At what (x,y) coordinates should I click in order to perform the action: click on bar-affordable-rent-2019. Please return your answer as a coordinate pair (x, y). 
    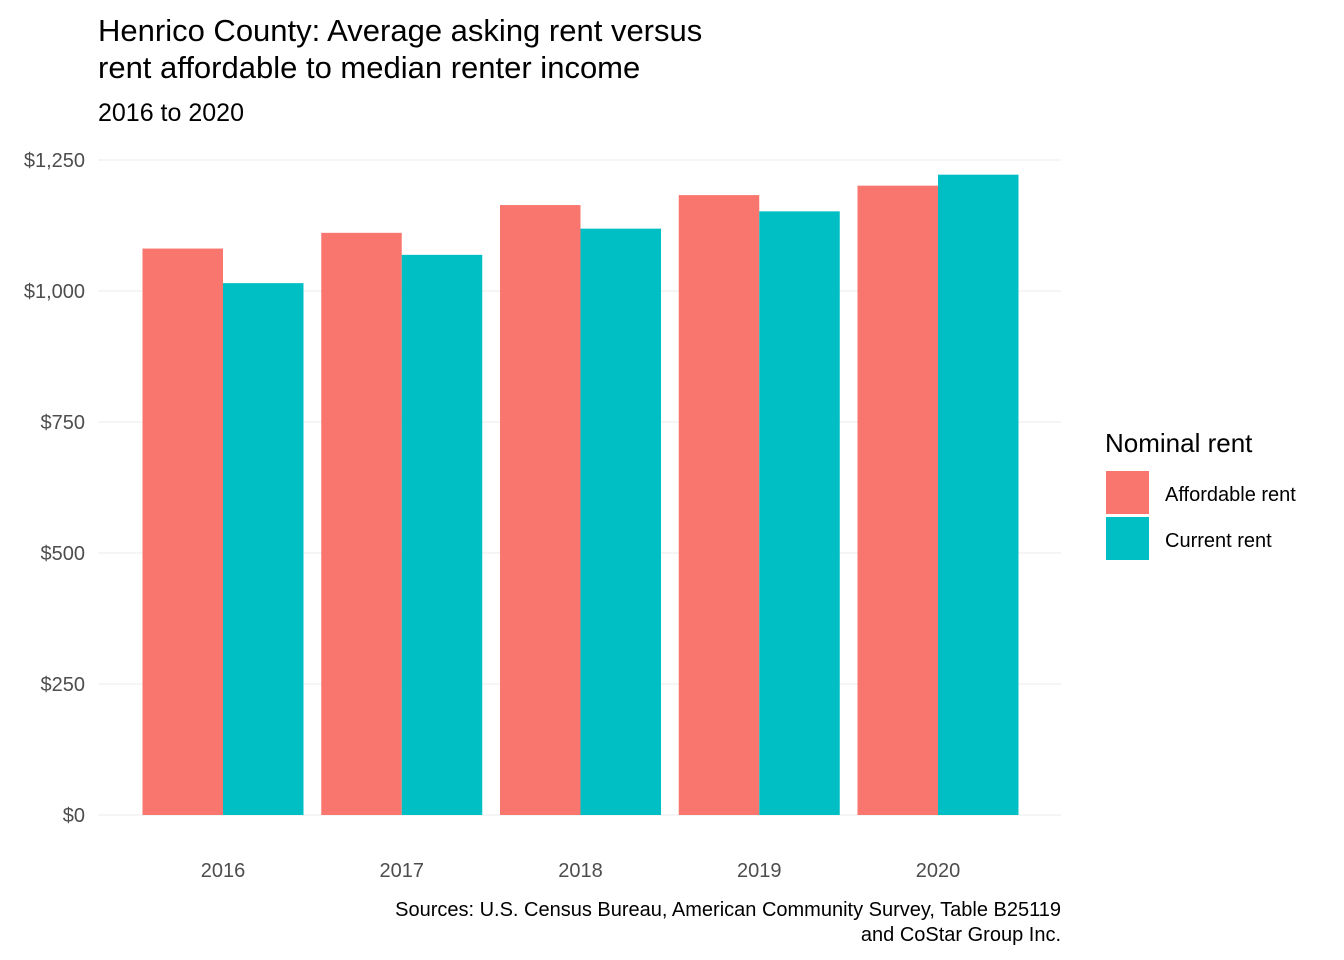
    Looking at the image, I should click on (719, 505).